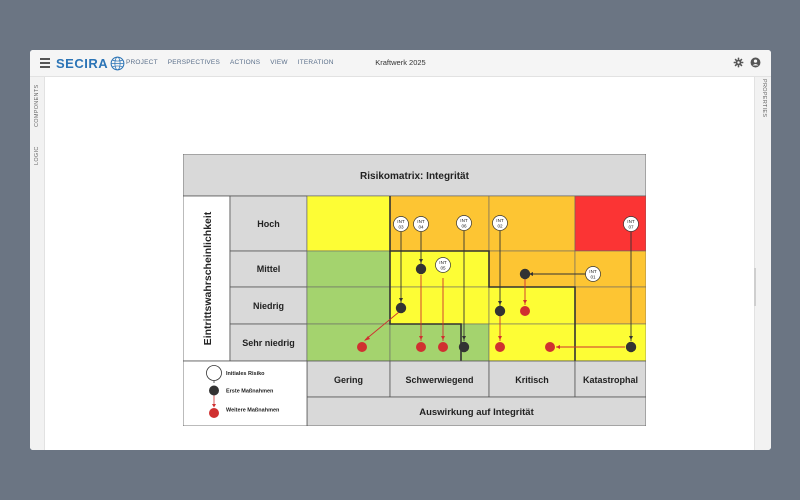  What do you see at coordinates (532, 342) in the screenshot?
I see `cell-sehr-niedrig-kritisch` at bounding box center [532, 342].